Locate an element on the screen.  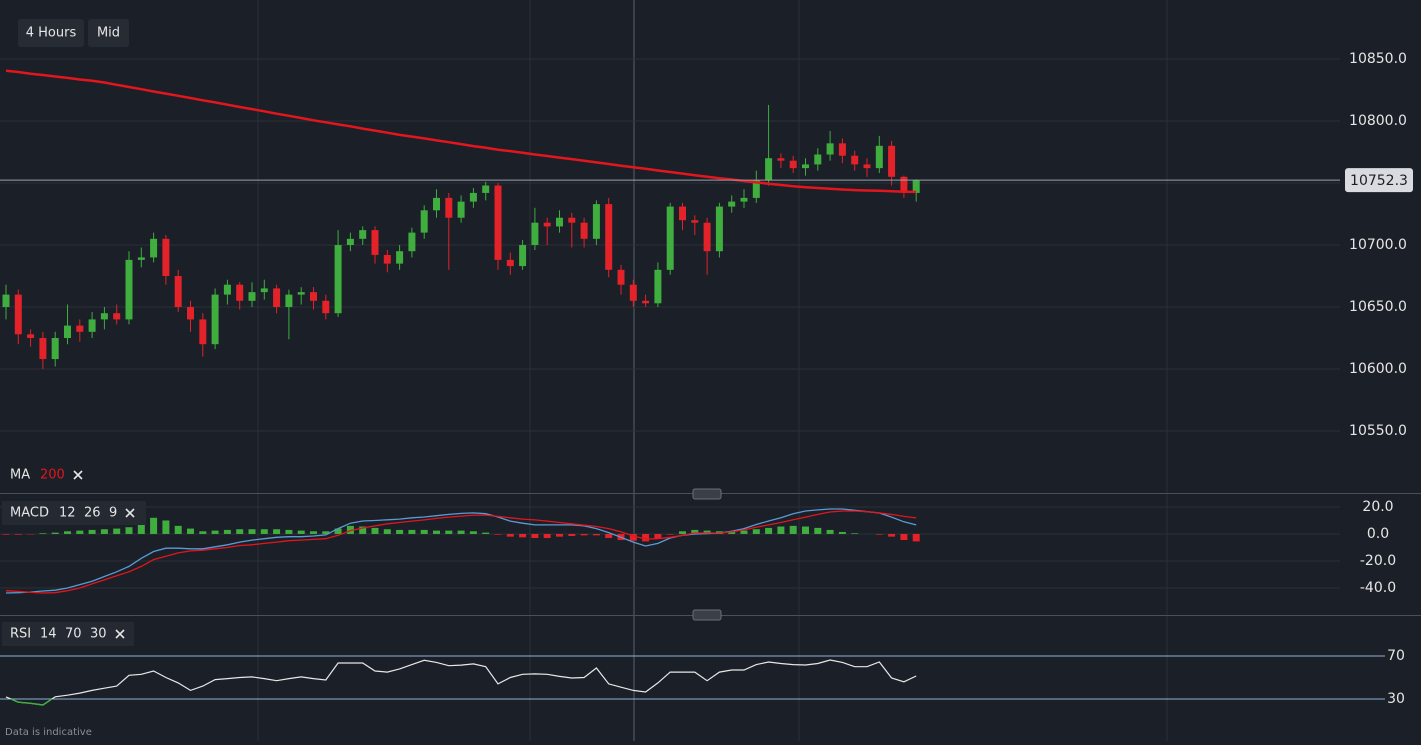
y-tick-label: 10600.0 is located at coordinates (1378, 369).